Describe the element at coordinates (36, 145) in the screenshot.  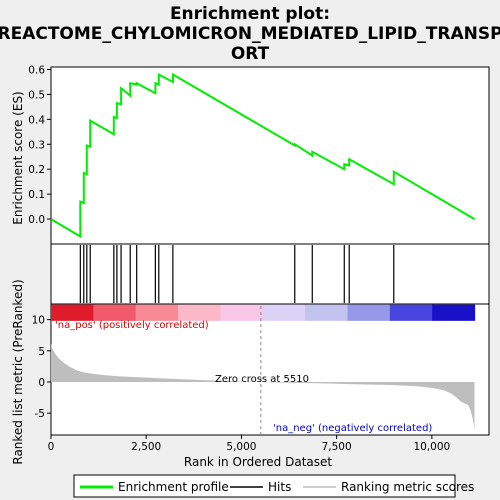
I see `es-y-tick-label: 0.3` at that location.